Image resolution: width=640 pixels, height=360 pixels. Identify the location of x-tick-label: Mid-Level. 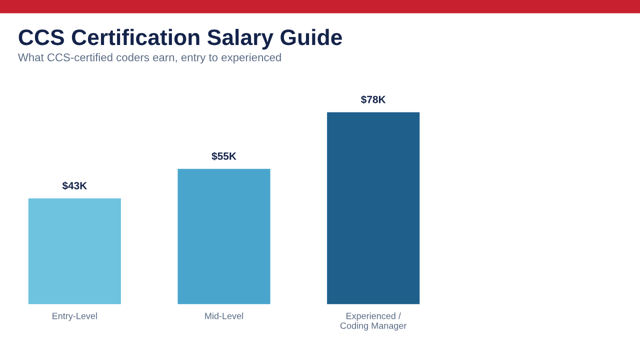
(224, 316).